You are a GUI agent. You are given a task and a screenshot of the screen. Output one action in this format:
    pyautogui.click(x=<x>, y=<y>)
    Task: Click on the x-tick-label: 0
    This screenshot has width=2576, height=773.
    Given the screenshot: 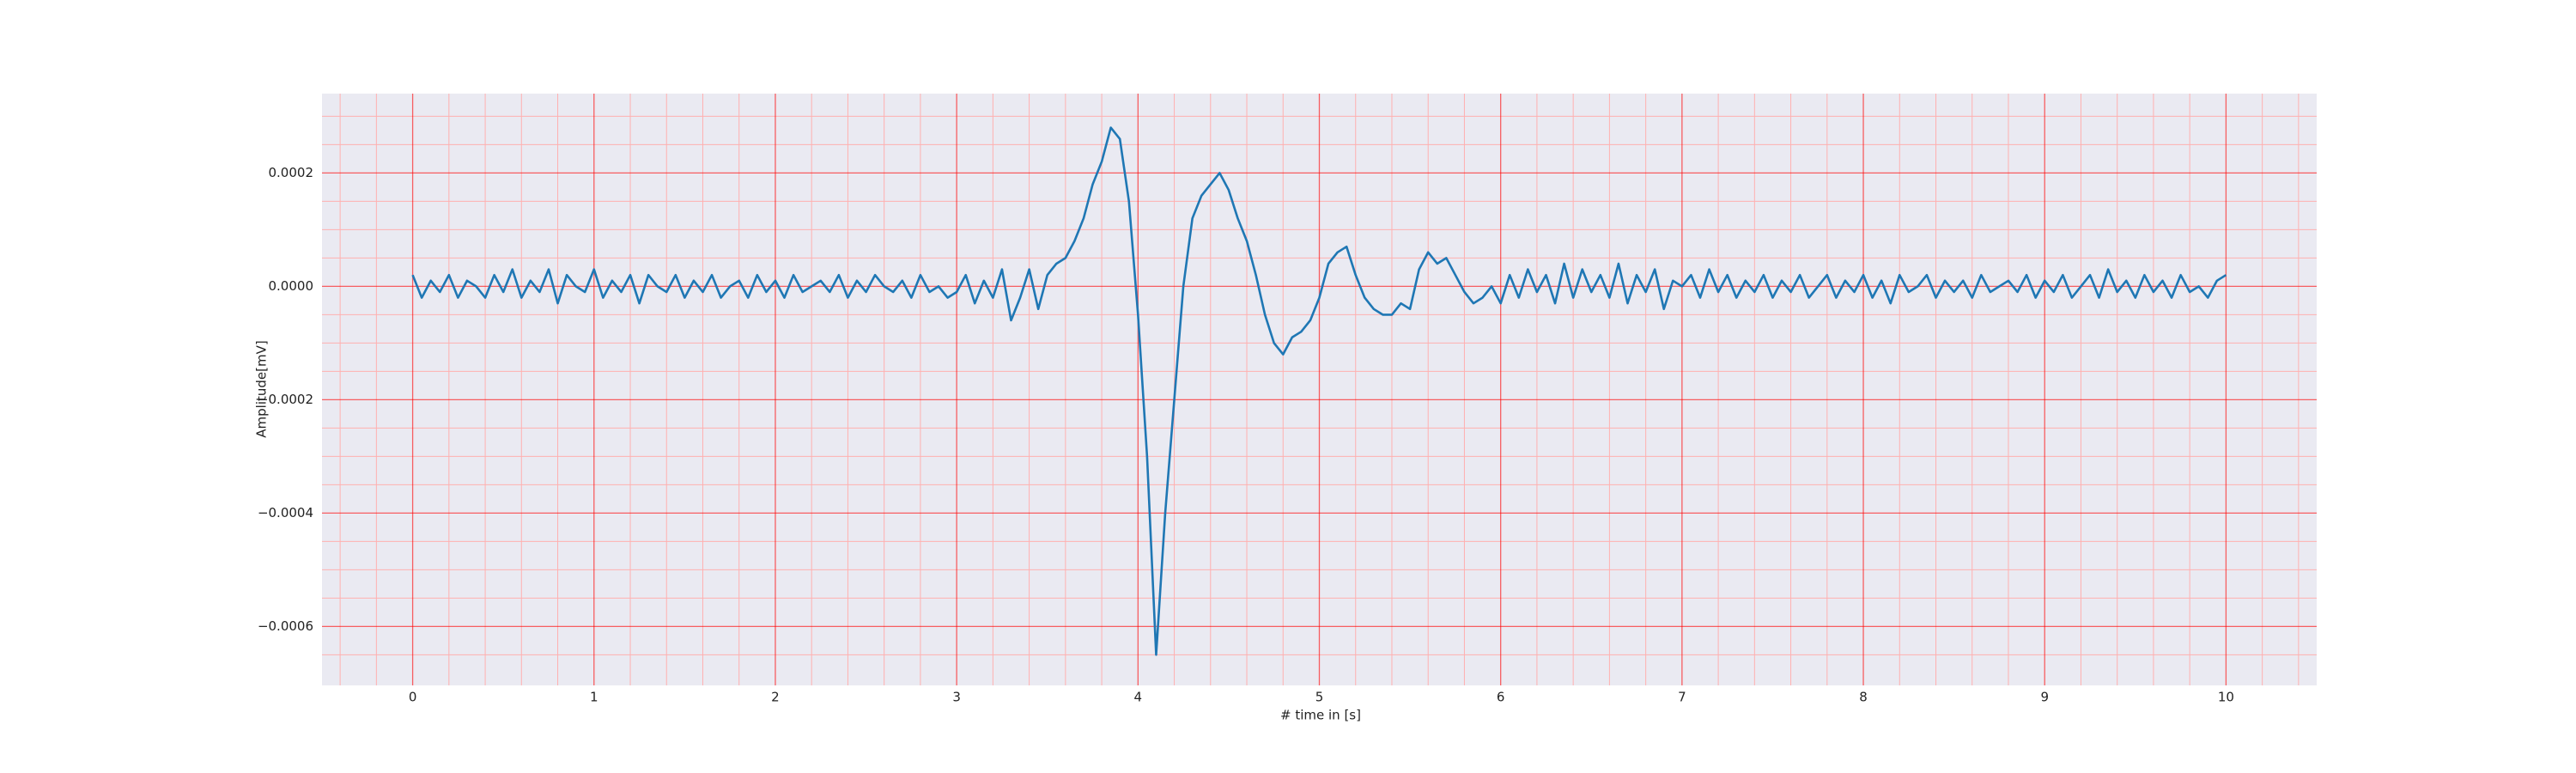 What is the action you would take?
    pyautogui.click(x=413, y=697)
    